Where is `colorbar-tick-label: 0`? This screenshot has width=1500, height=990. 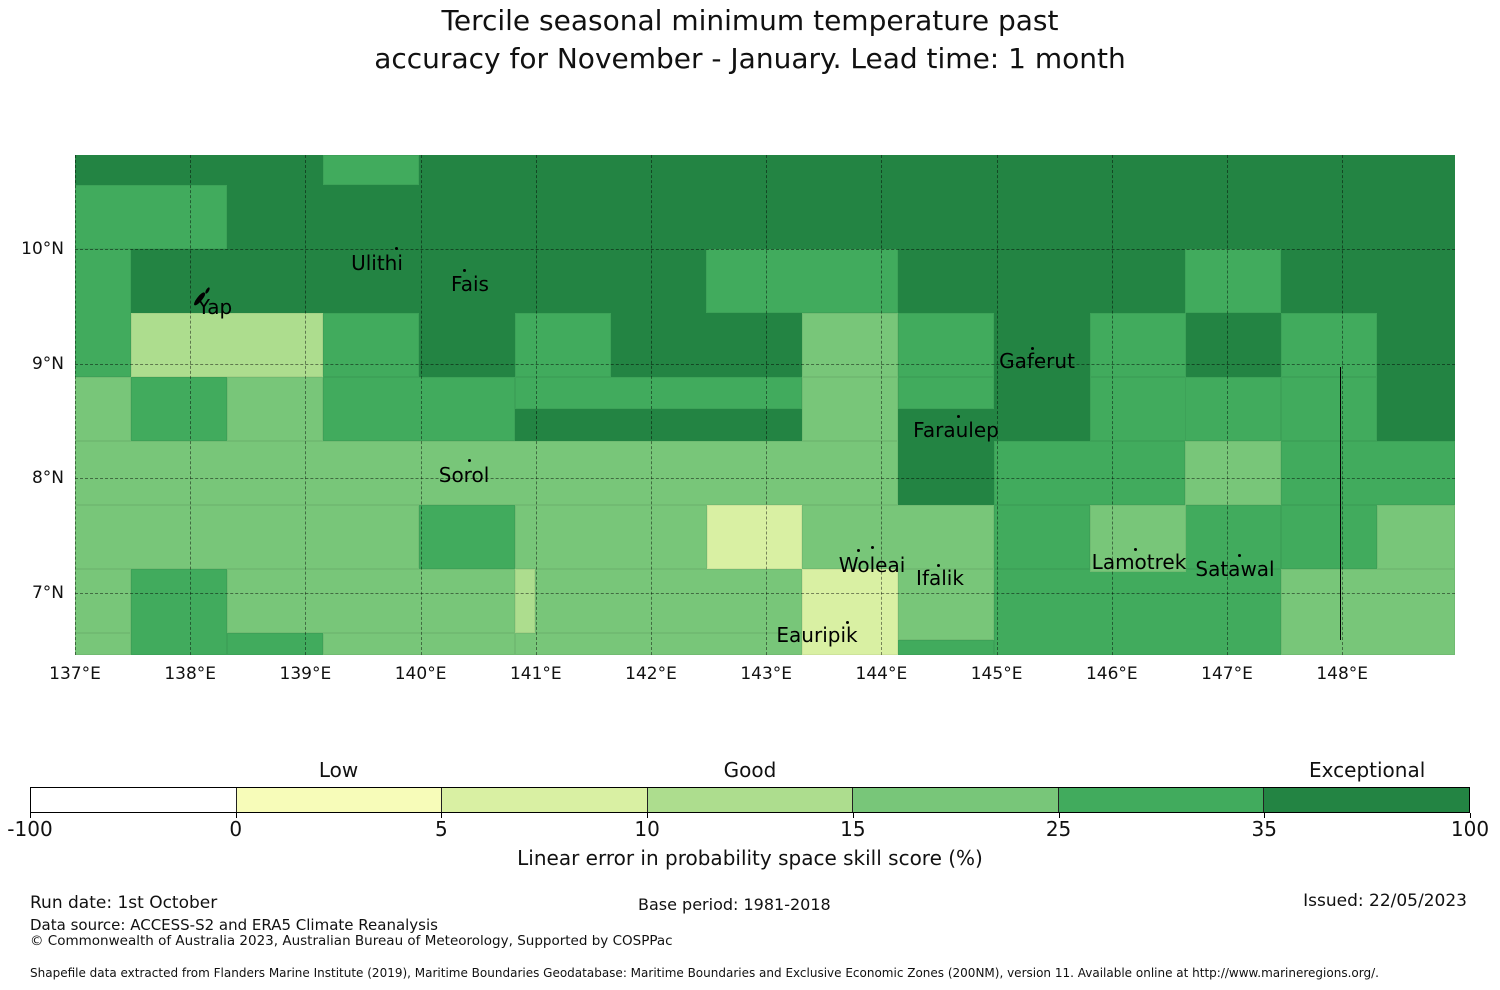
colorbar-tick-label: 0 is located at coordinates (236, 829).